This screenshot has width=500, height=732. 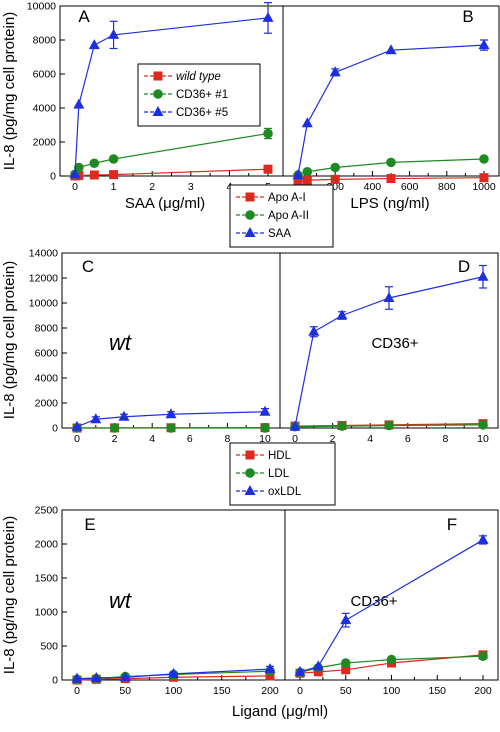 What do you see at coordinates (174, 691) in the screenshot?
I see `x-tick-label: 100` at bounding box center [174, 691].